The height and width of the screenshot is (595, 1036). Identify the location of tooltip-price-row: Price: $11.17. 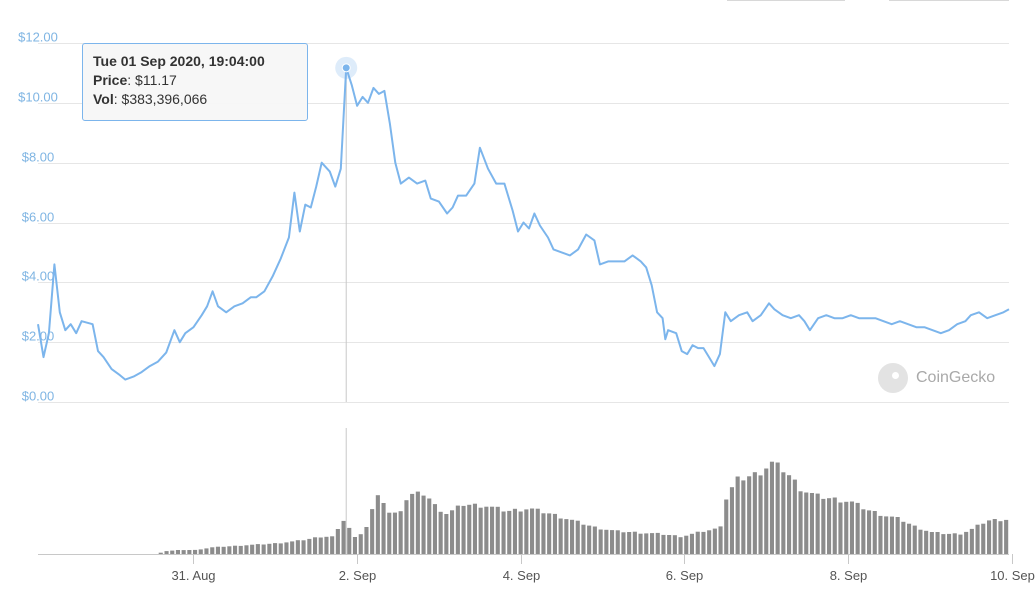
(135, 80).